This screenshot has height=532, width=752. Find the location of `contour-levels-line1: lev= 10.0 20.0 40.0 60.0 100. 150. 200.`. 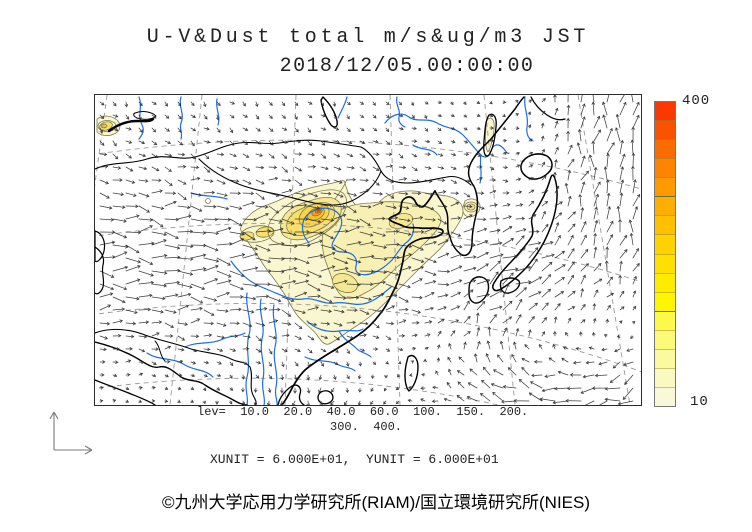

contour-levels-line1: lev= 10.0 20.0 40.0 60.0 100. 150. 200. is located at coordinates (363, 412).